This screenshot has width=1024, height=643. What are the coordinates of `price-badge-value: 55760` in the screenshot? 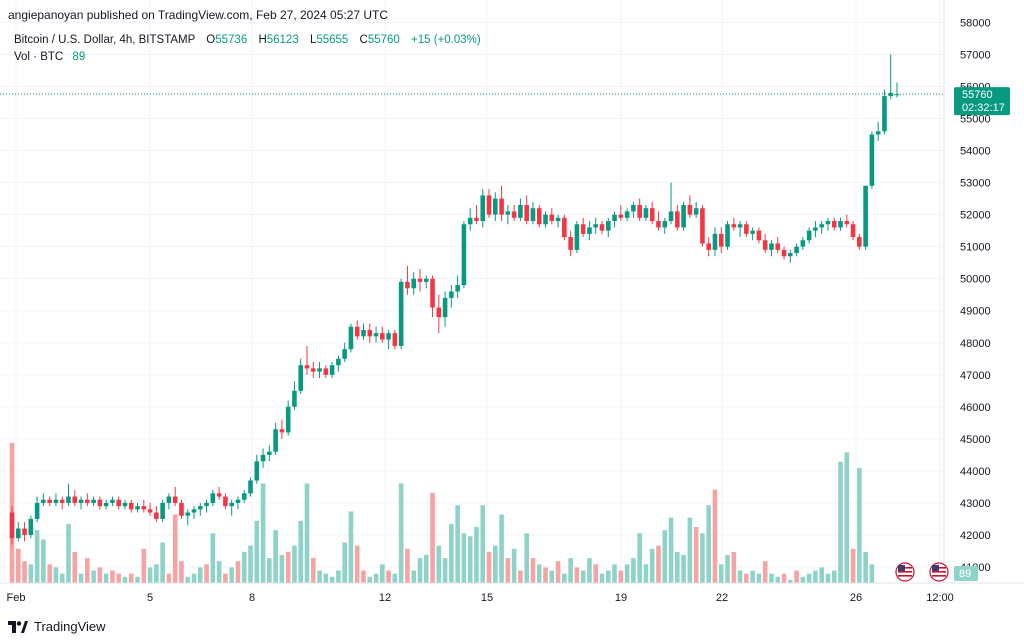 It's located at (977, 95).